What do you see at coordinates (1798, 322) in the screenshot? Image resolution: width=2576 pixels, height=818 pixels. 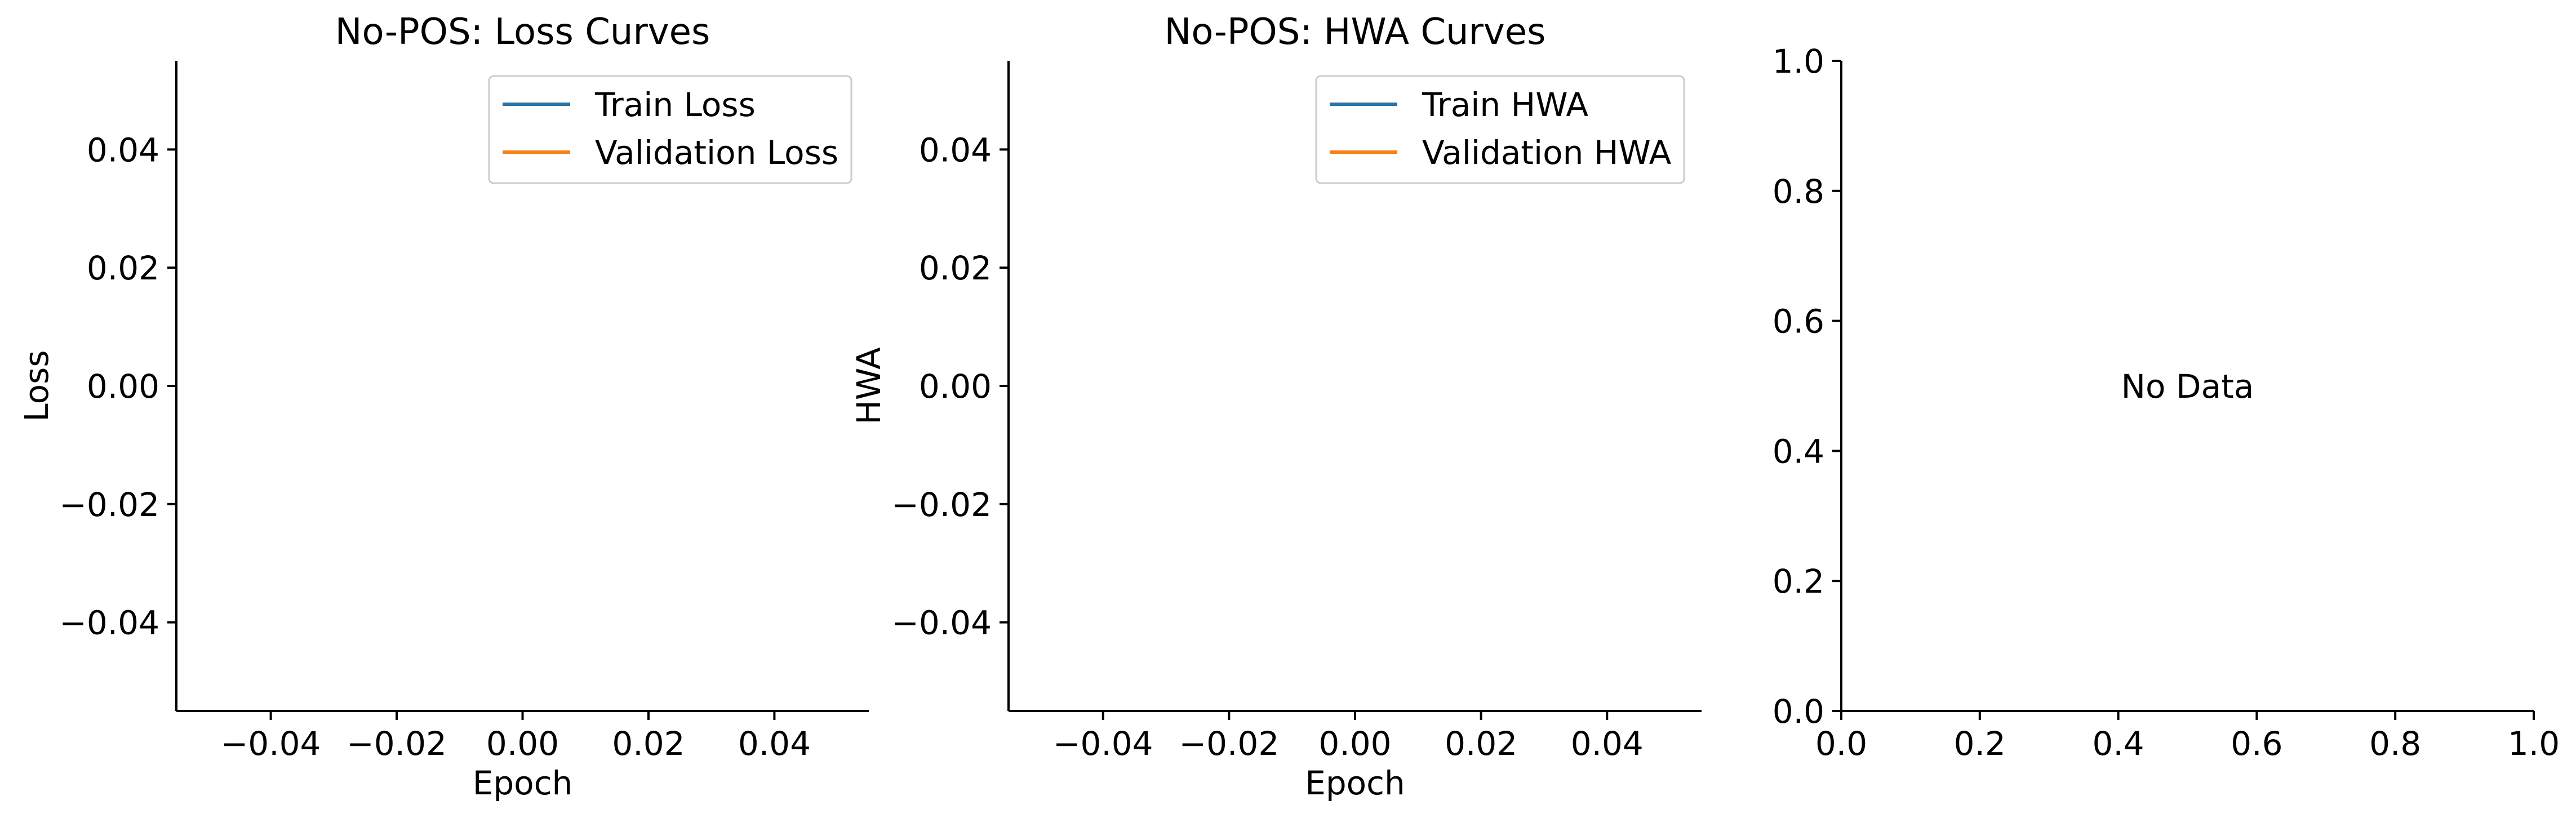 I see `y-tick-label: 0.6` at bounding box center [1798, 322].